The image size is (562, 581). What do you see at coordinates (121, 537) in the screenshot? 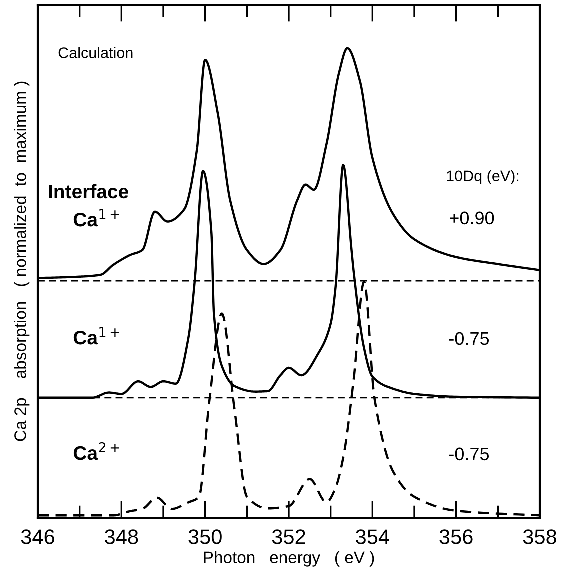
I see `x-tick-label: 348` at bounding box center [121, 537].